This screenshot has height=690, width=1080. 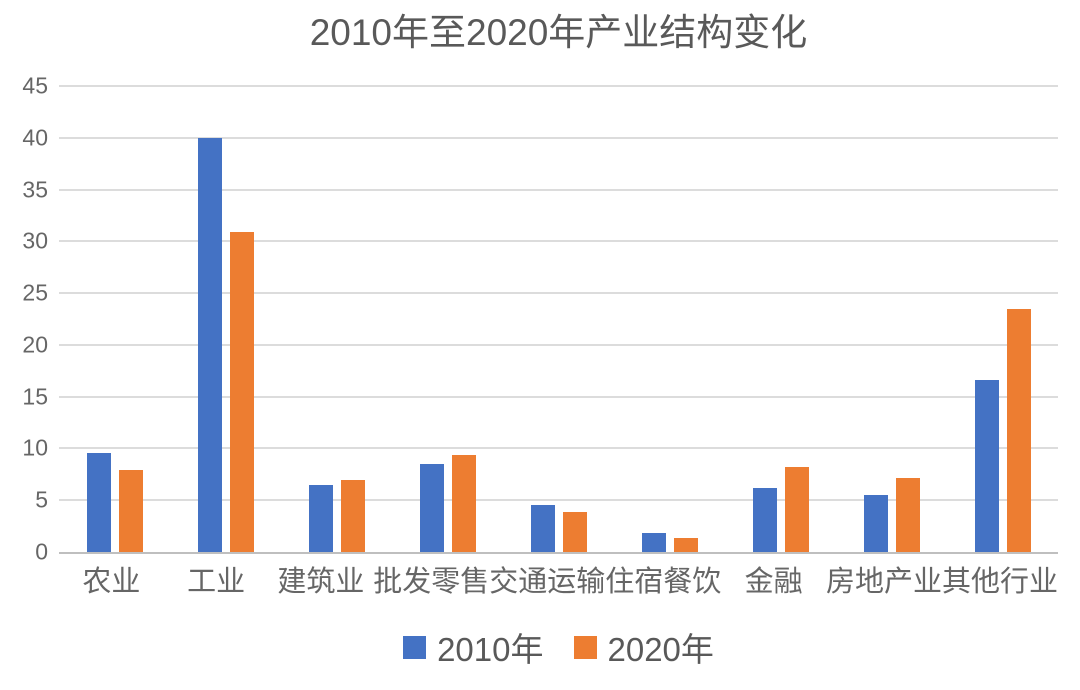 What do you see at coordinates (41, 551) in the screenshot?
I see `y-tick-label: 0` at bounding box center [41, 551].